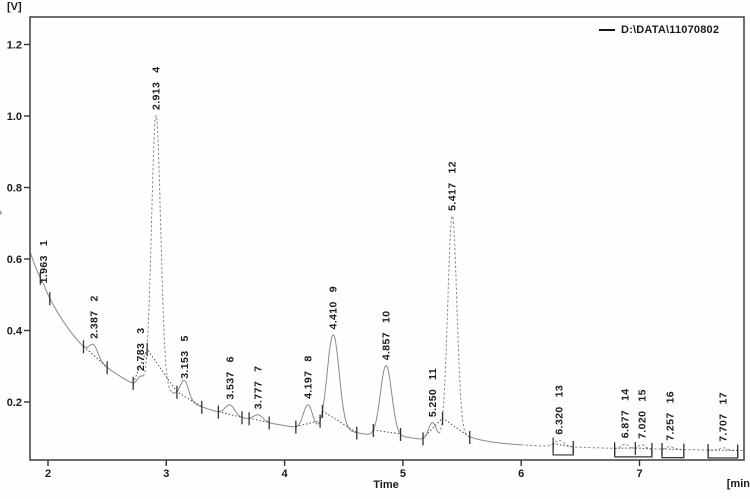 Image resolution: width=750 pixels, height=499 pixels. Describe the element at coordinates (48, 474) in the screenshot. I see `x-tick-label-2: 2` at that location.